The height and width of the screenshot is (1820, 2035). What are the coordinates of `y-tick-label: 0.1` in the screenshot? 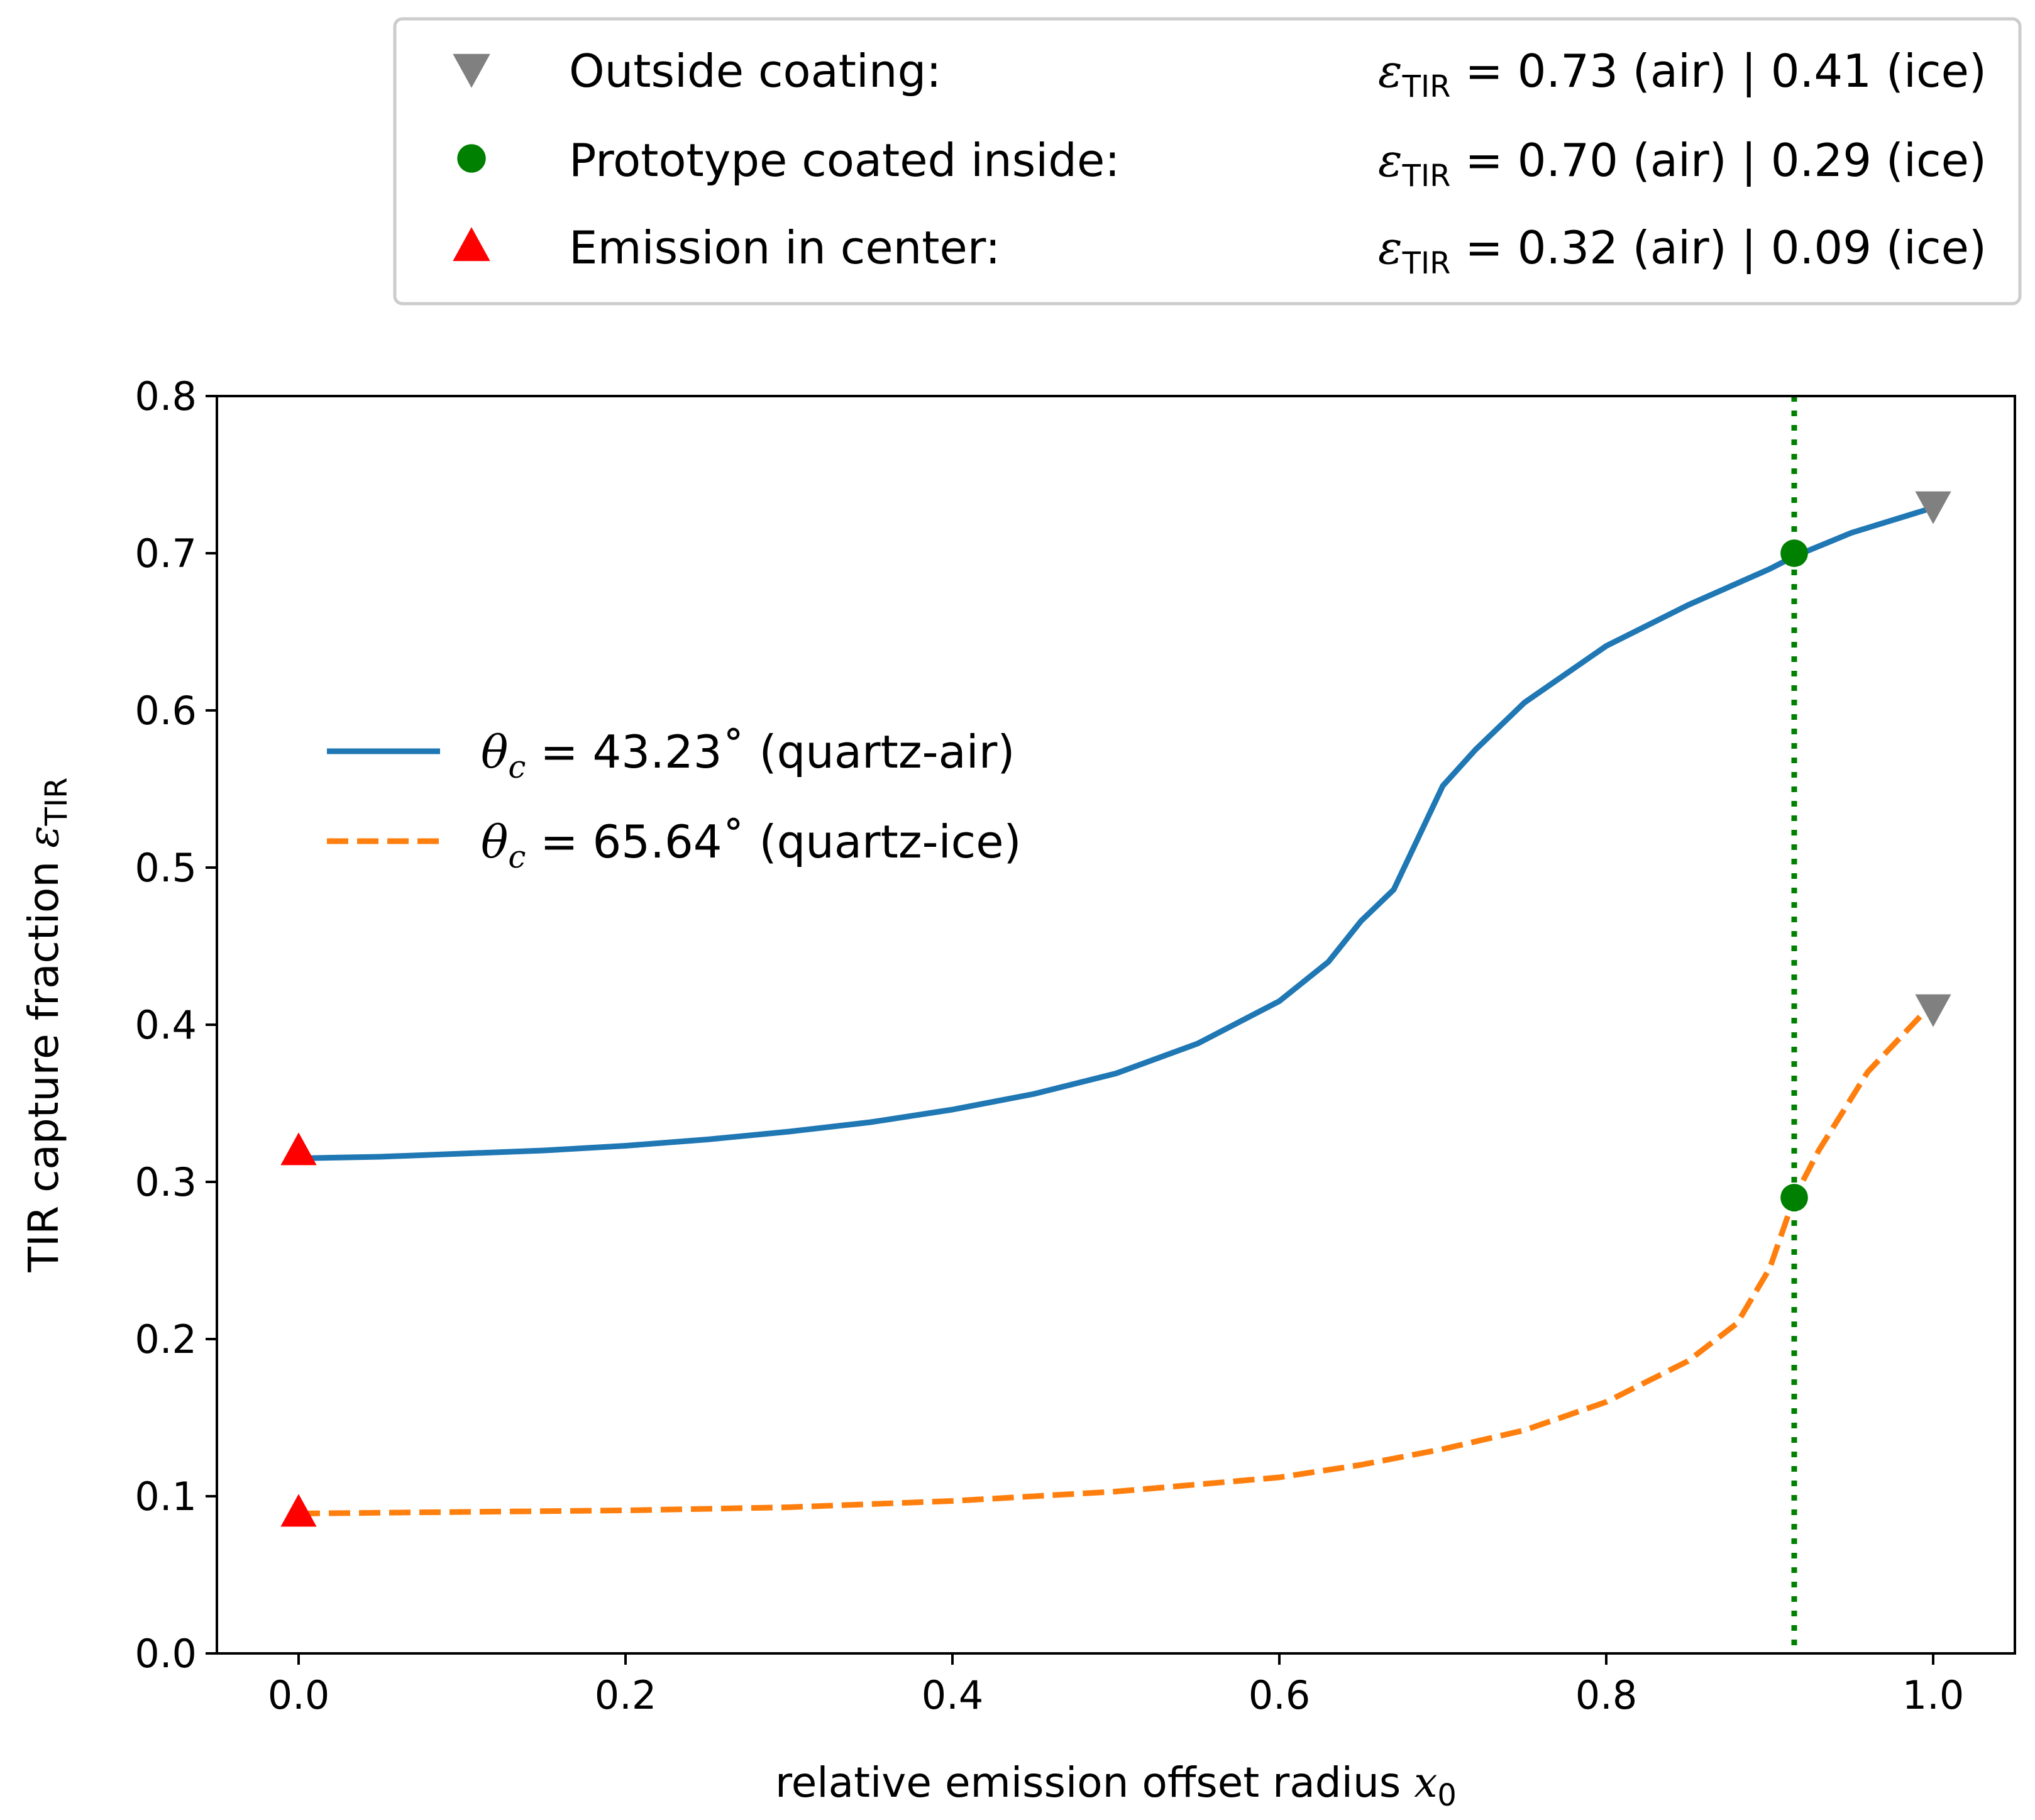 It's located at (166, 1496).